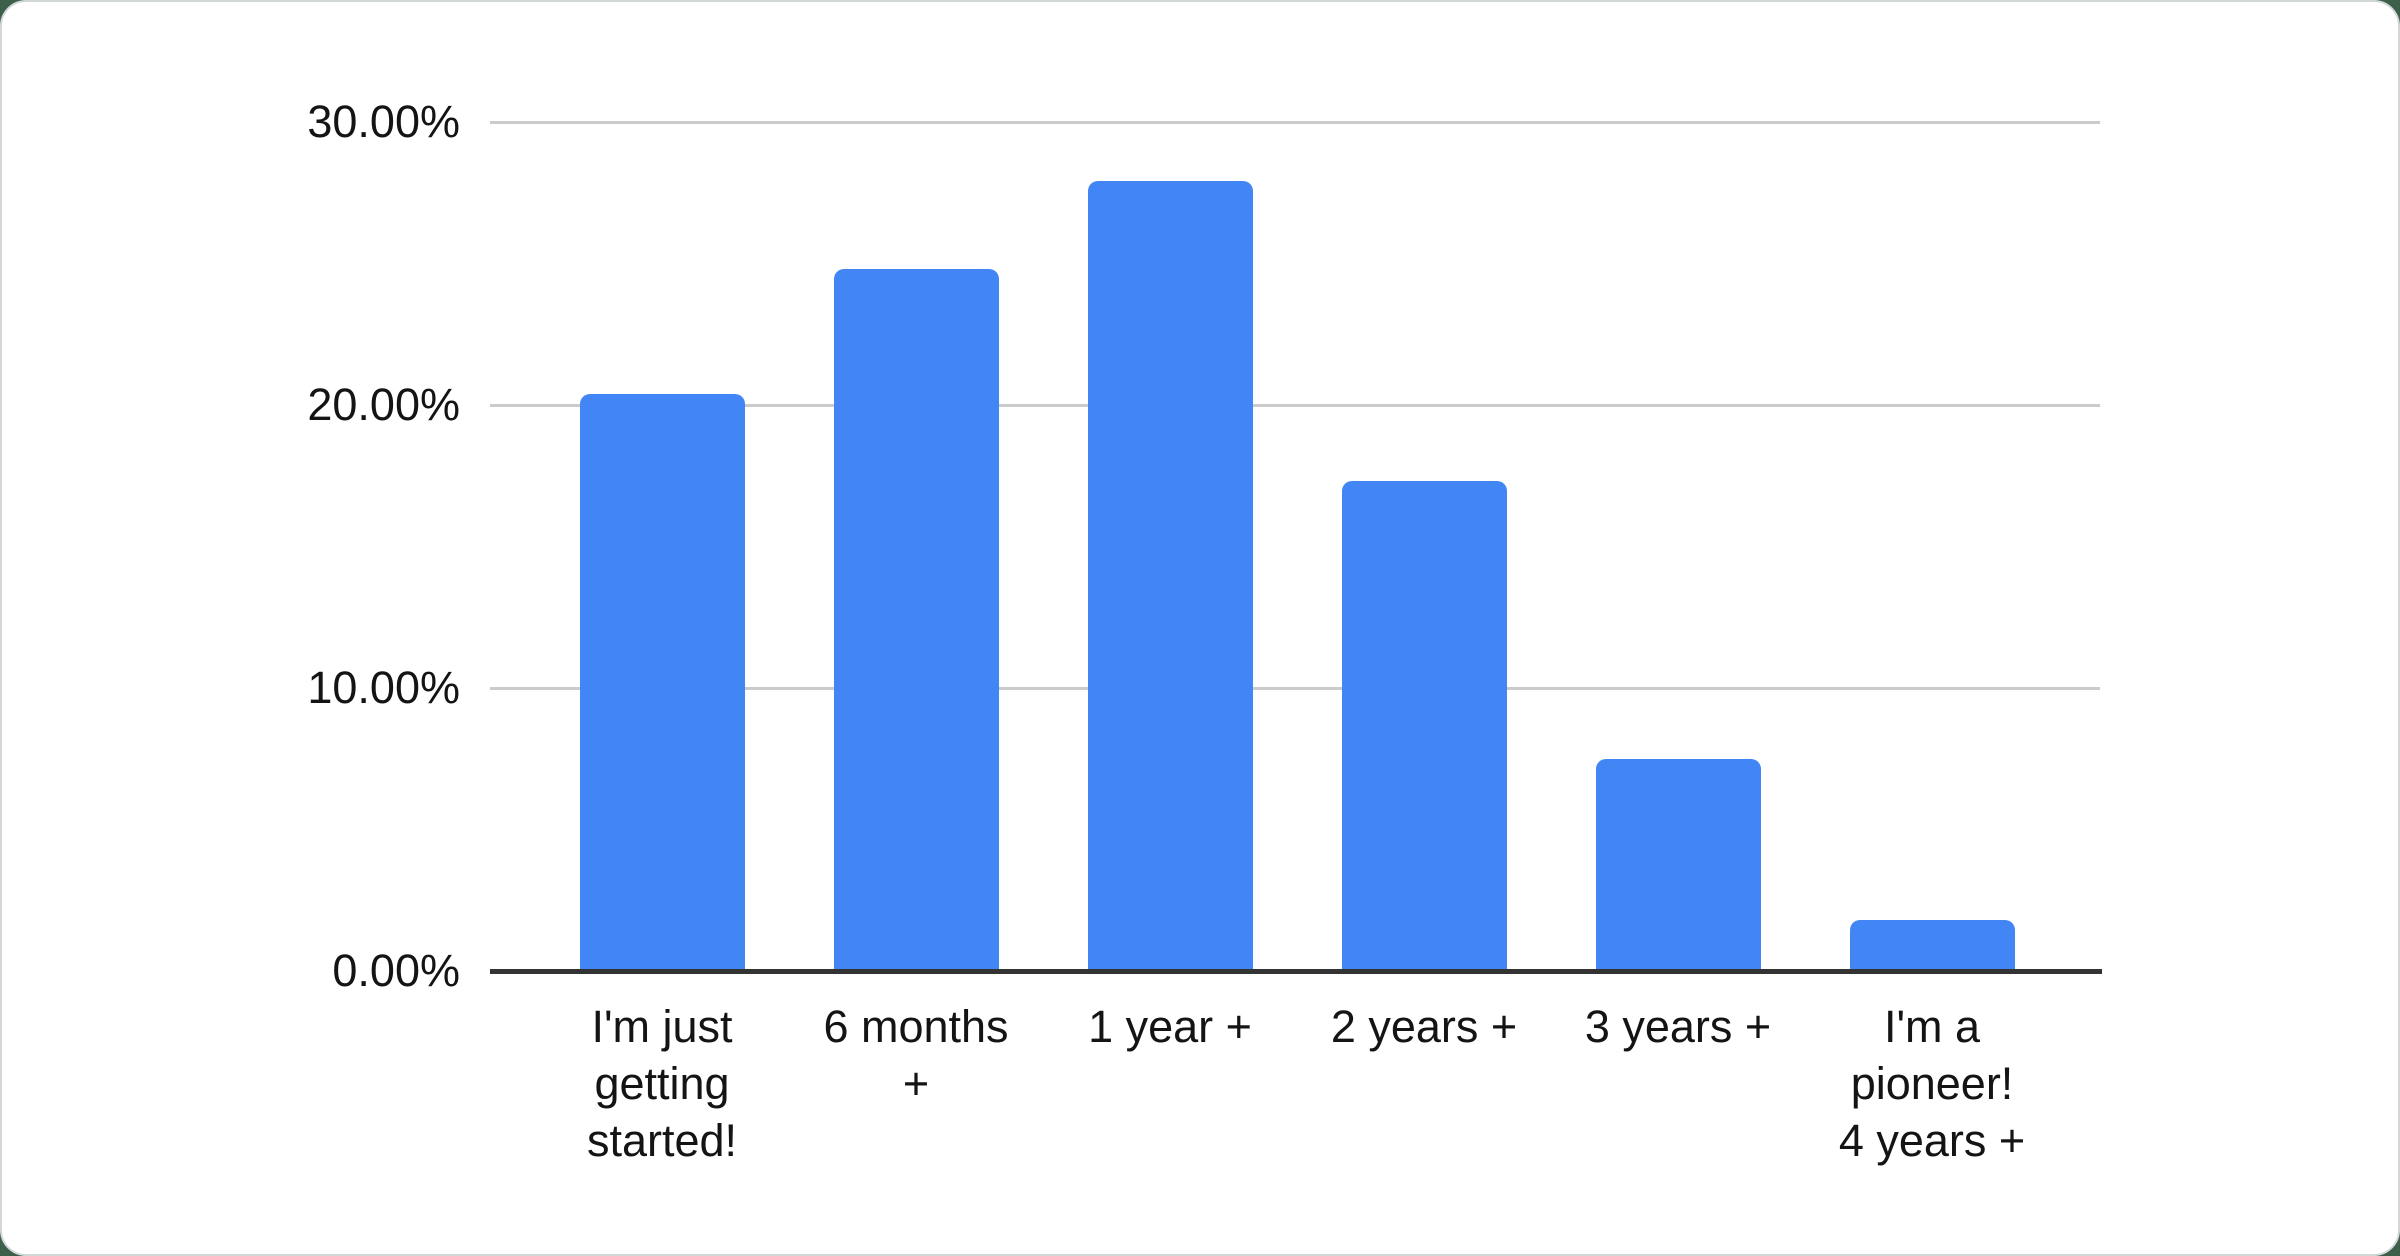 This screenshot has width=2400, height=1256. I want to click on x-axis-tick-label-line: I'm just, so click(662, 1026).